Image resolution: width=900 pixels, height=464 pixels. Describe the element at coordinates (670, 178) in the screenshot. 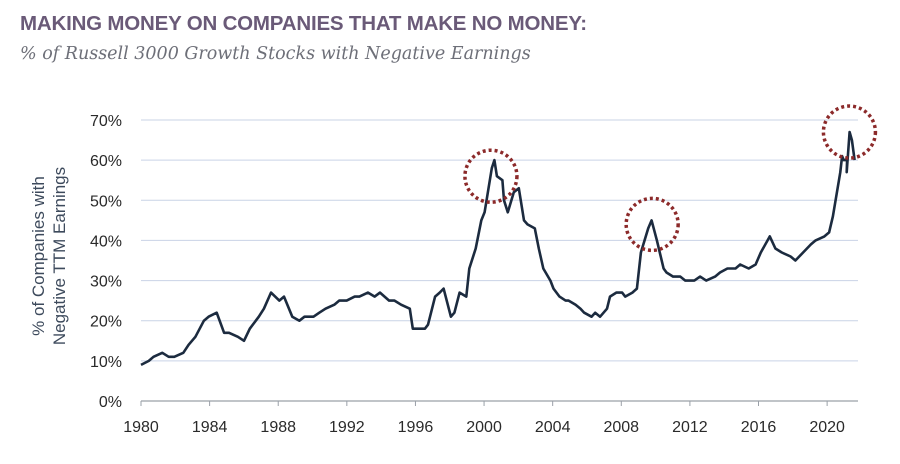

I see `peak-highlights` at that location.